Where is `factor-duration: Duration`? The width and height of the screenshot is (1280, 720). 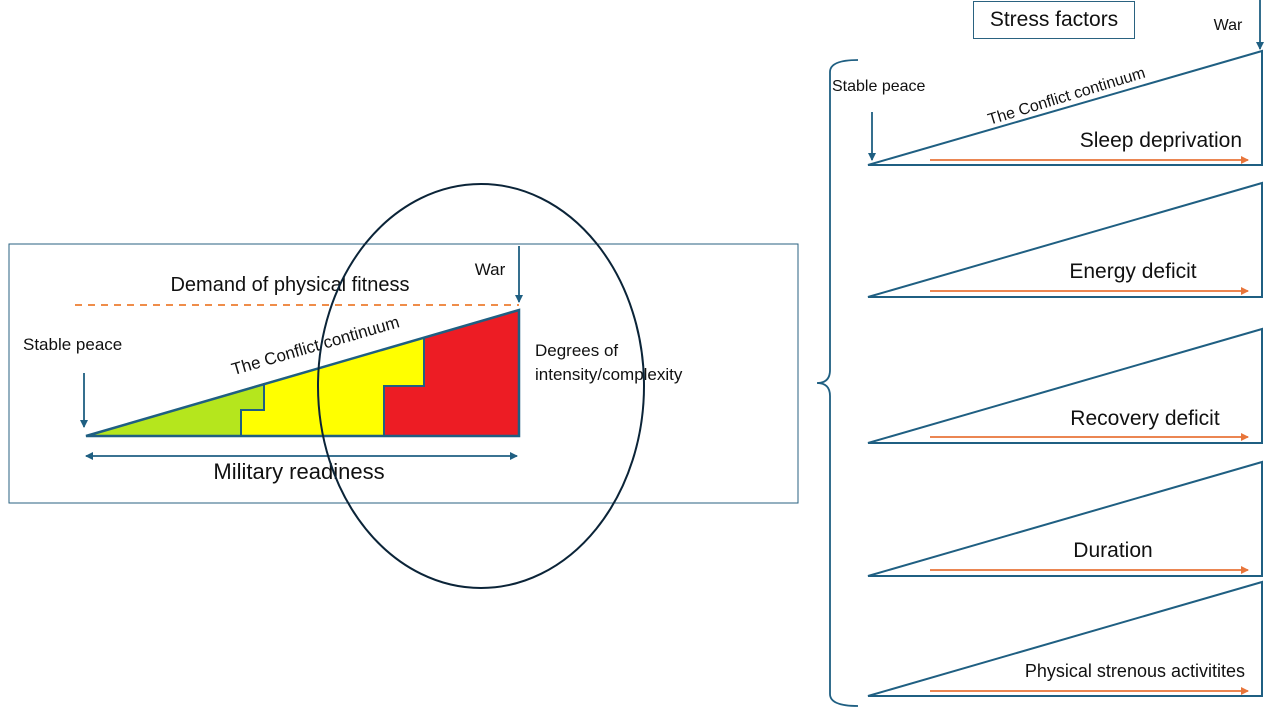 factor-duration: Duration is located at coordinates (1065, 518).